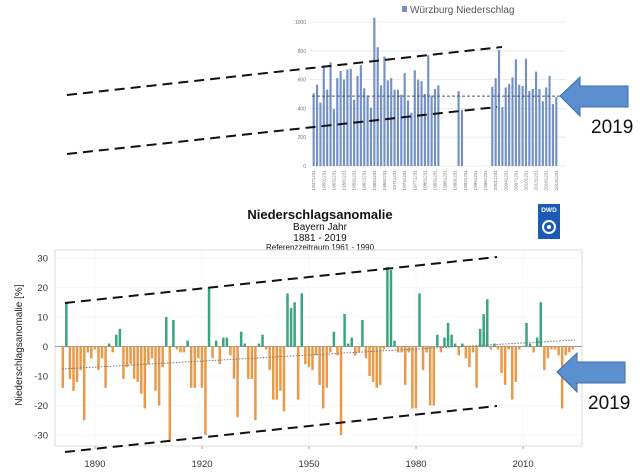 The height and width of the screenshot is (476, 640). Describe the element at coordinates (302, 109) in the screenshot. I see `y-tick-label: 400` at that location.